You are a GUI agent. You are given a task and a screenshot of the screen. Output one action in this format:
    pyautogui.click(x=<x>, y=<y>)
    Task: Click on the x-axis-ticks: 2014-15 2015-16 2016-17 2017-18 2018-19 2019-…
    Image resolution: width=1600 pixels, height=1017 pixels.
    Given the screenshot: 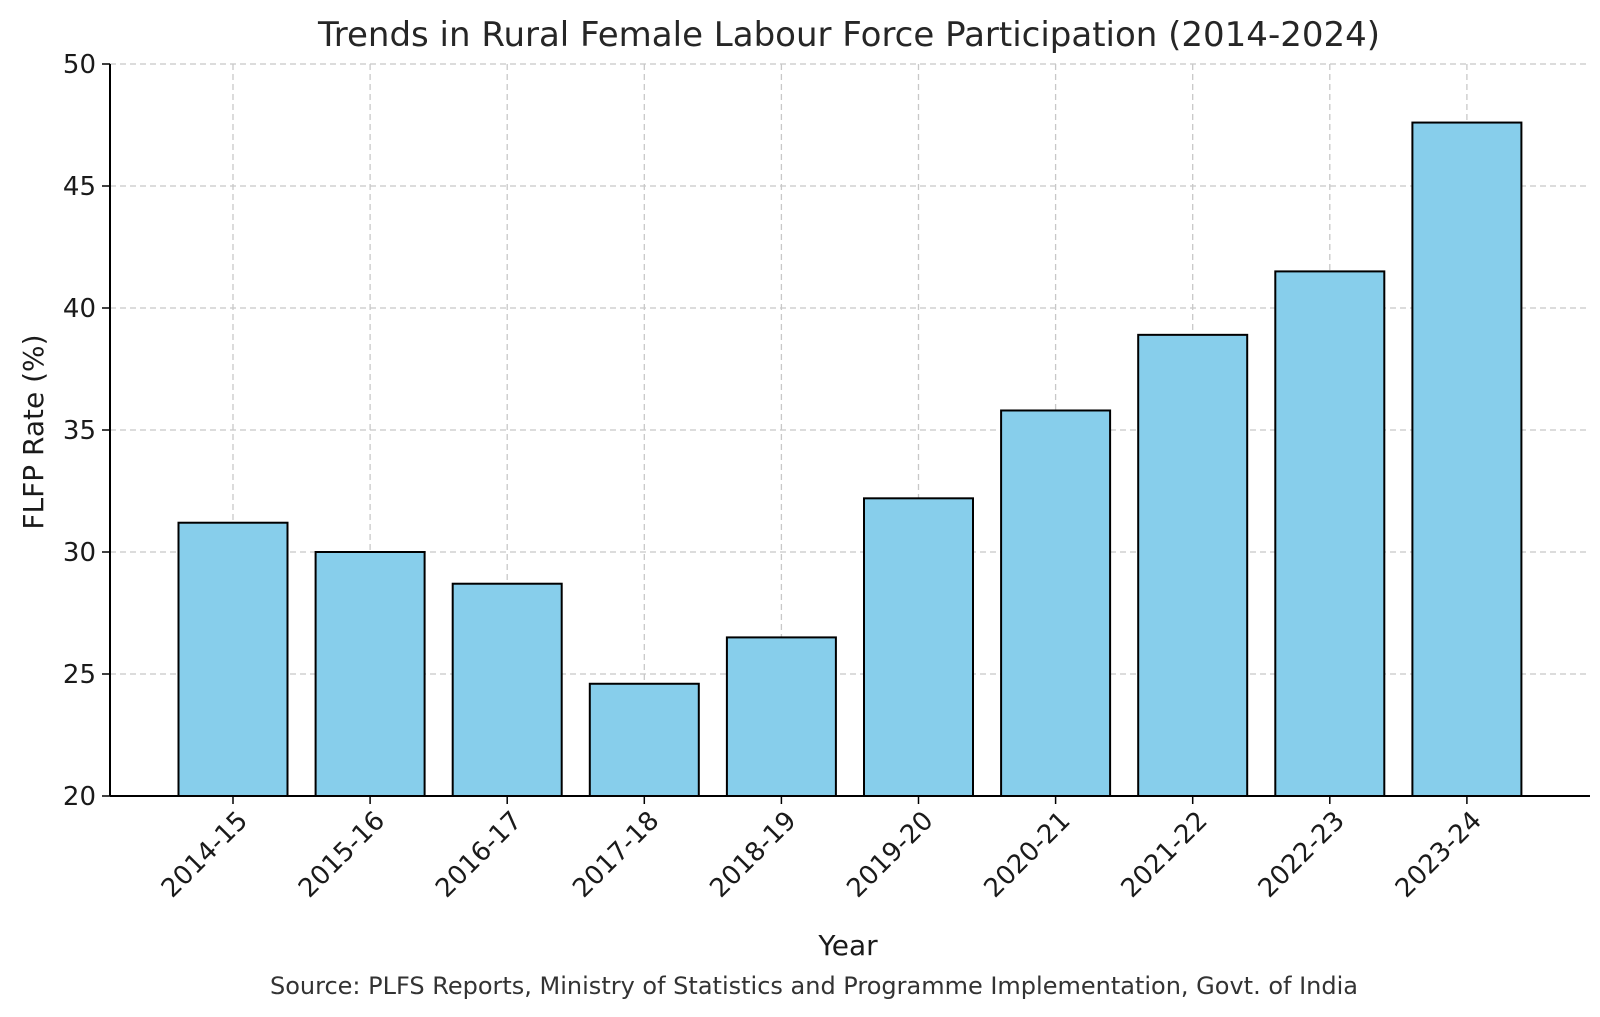 What is the action you would take?
    pyautogui.click(x=822, y=850)
    